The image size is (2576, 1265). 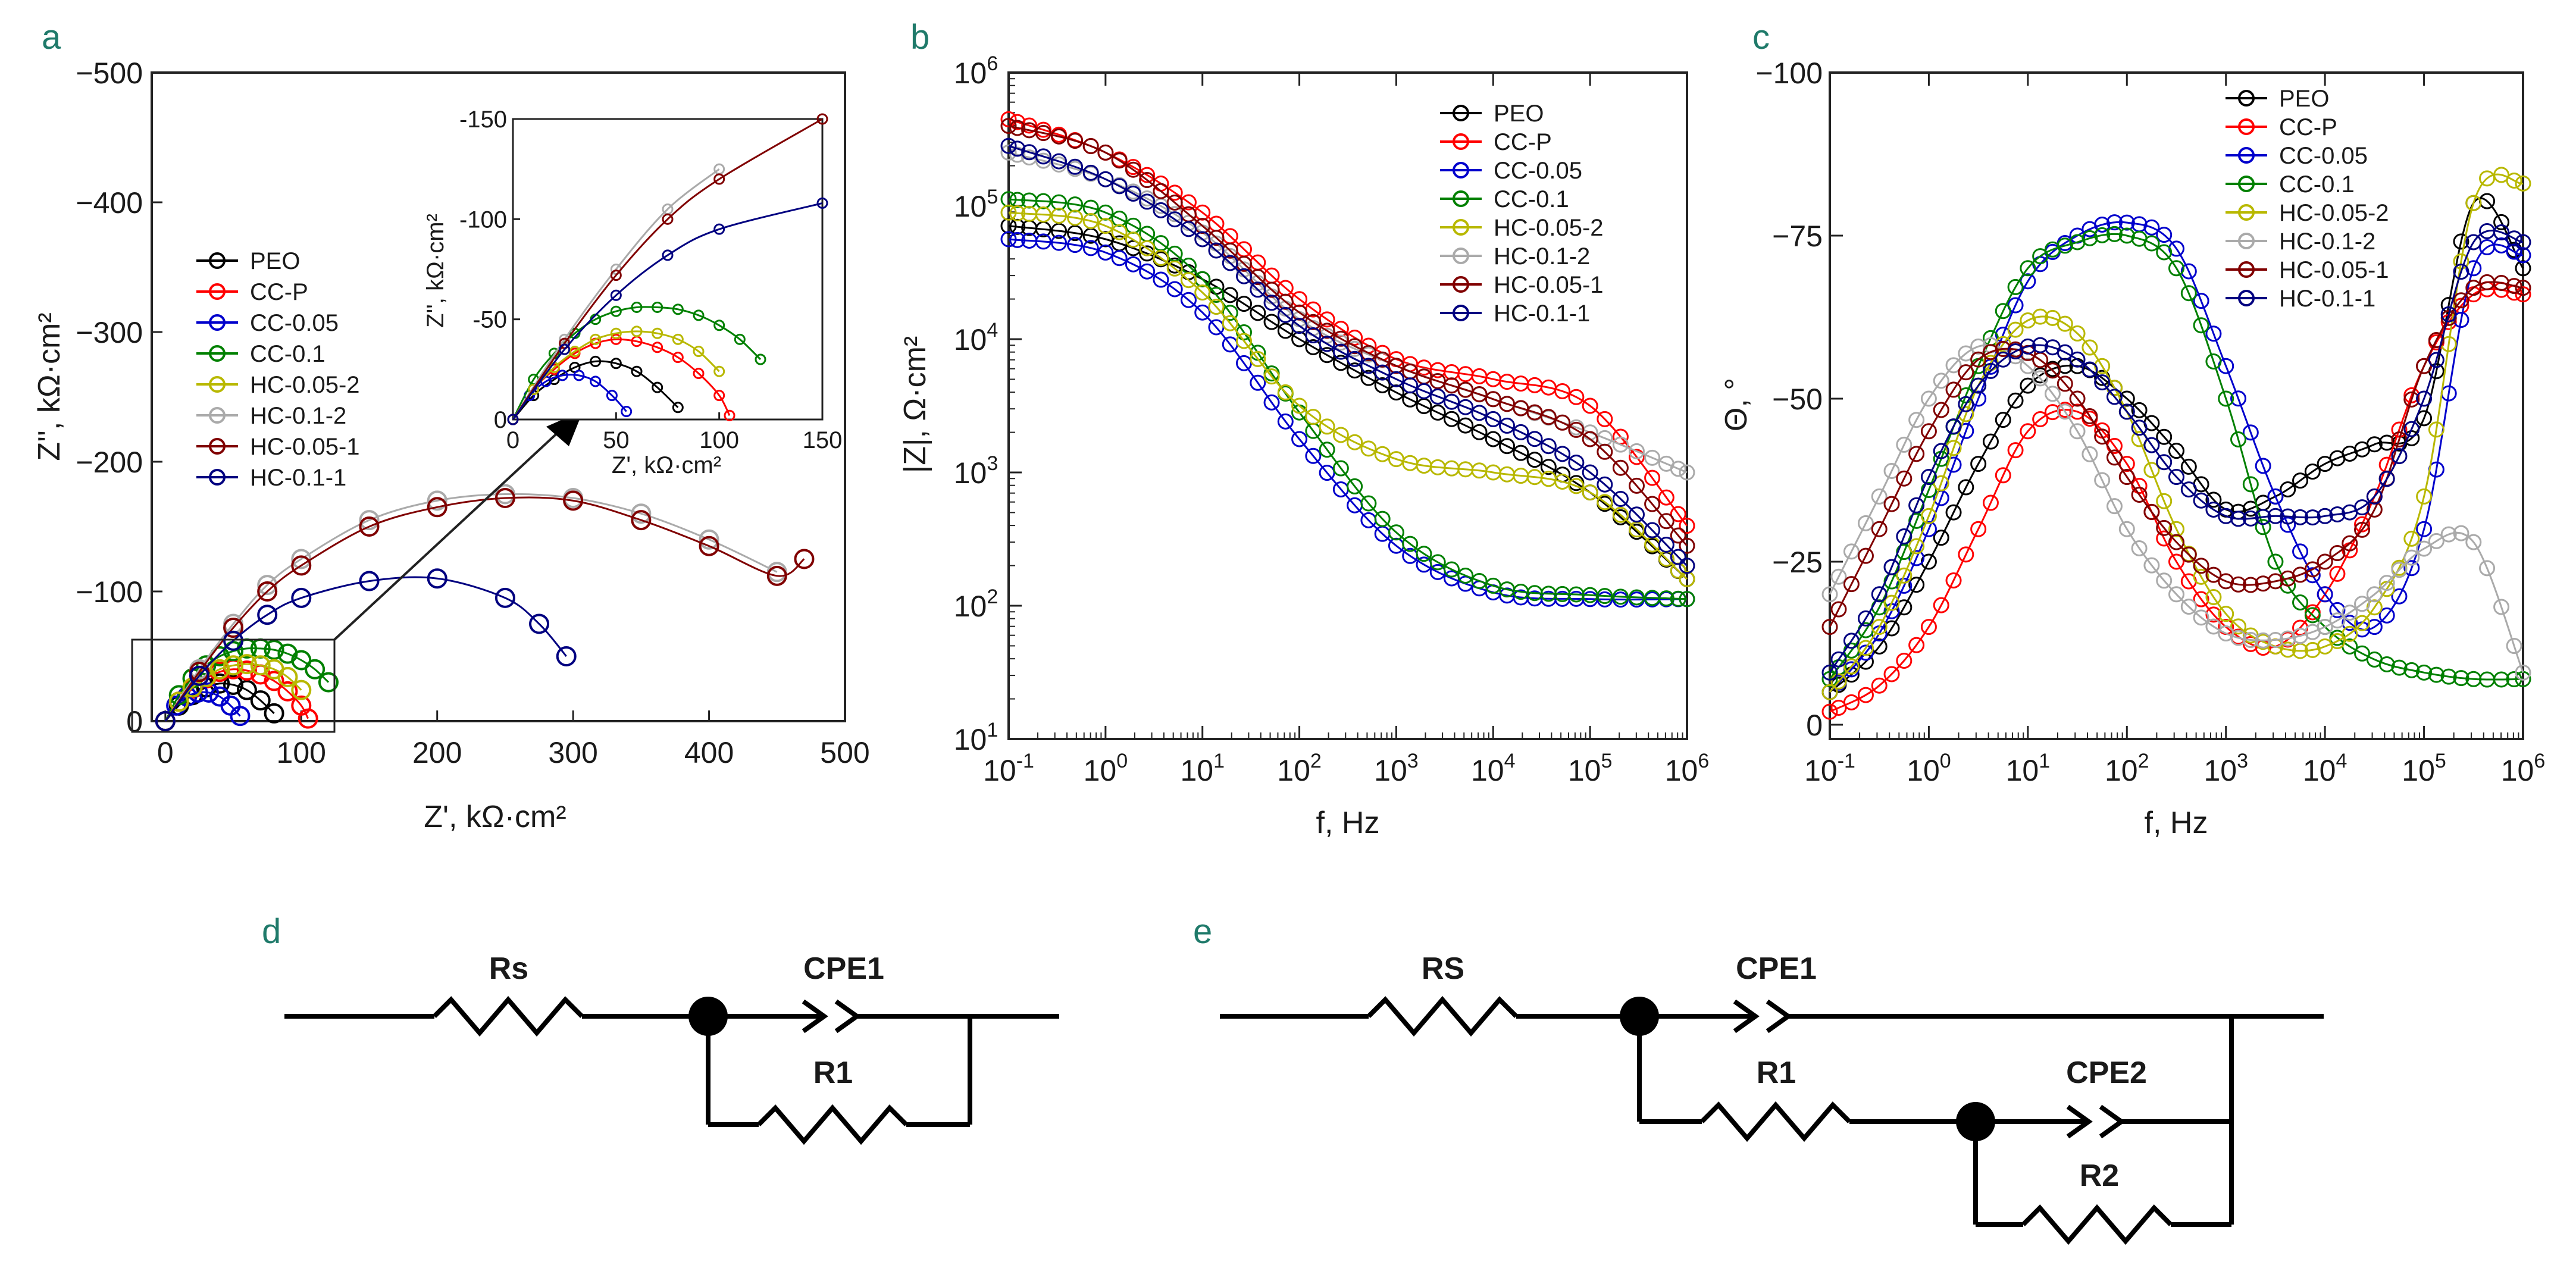 I want to click on nyquist-x-tick-label-0: 0, so click(x=165, y=753).